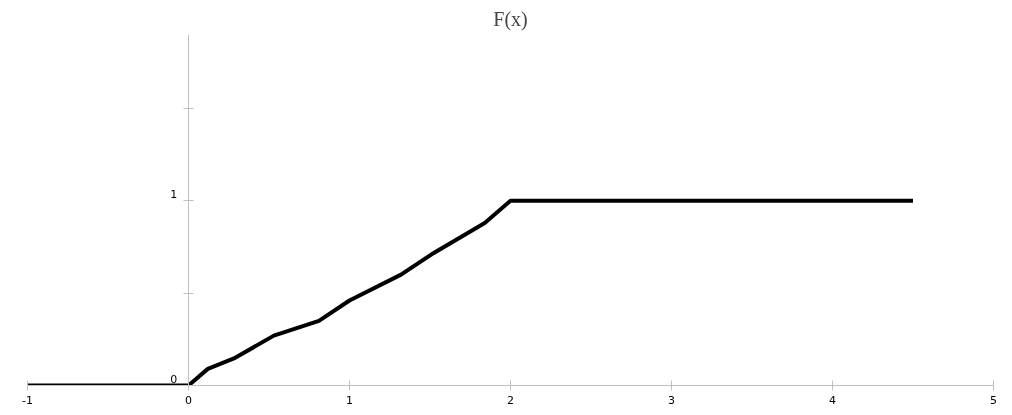 Image resolution: width=1012 pixels, height=415 pixels. Describe the element at coordinates (832, 400) in the screenshot. I see `x-tick-label: 4` at that location.